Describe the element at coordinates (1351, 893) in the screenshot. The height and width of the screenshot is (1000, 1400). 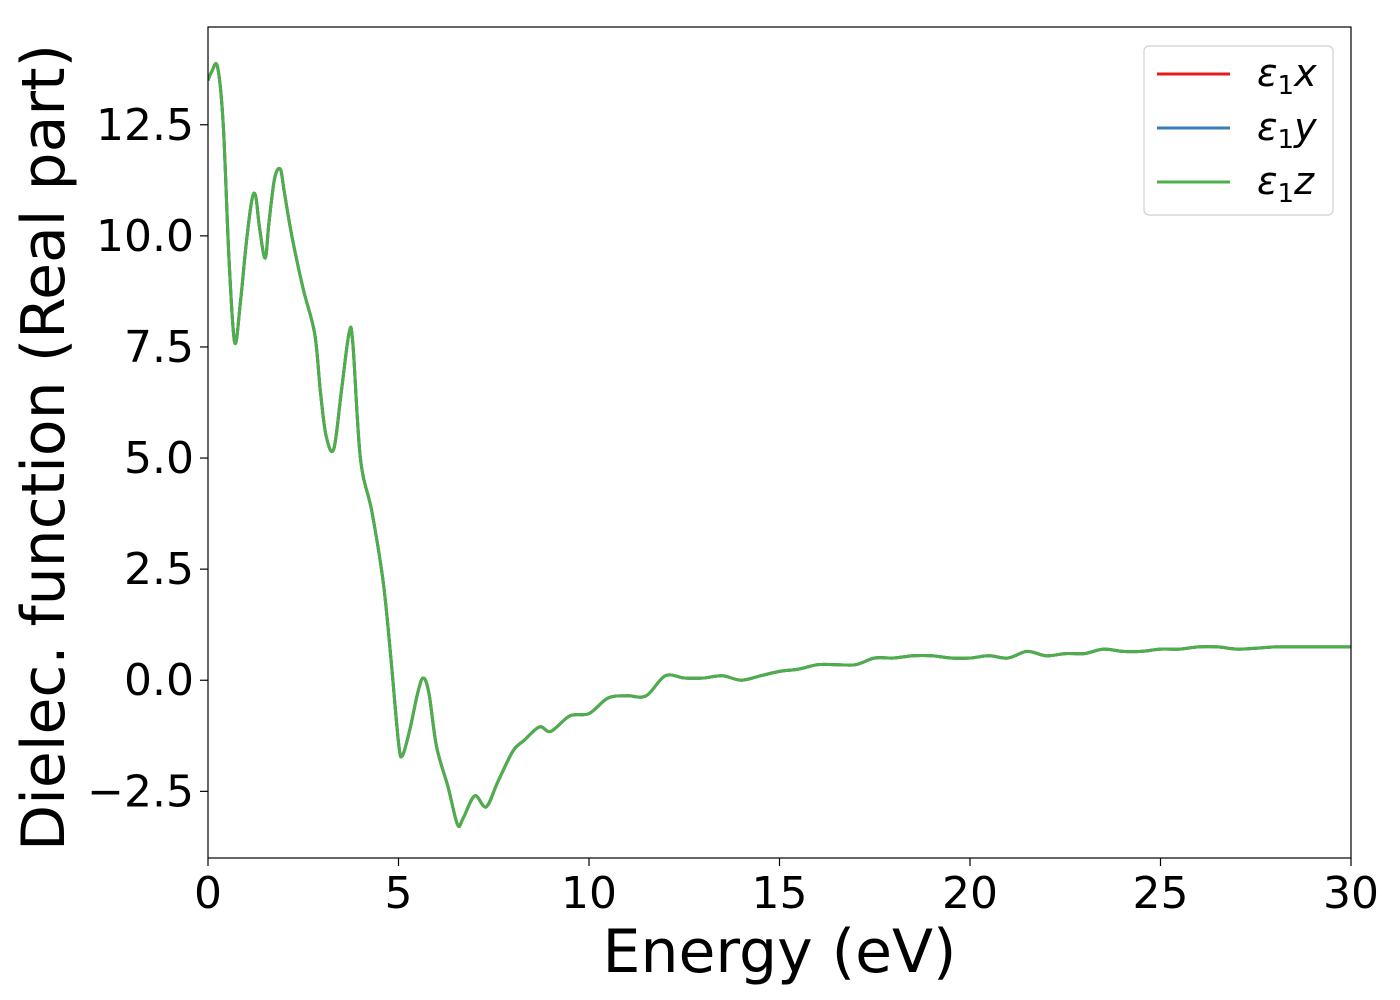
I see `x-tick-label: 30` at that location.